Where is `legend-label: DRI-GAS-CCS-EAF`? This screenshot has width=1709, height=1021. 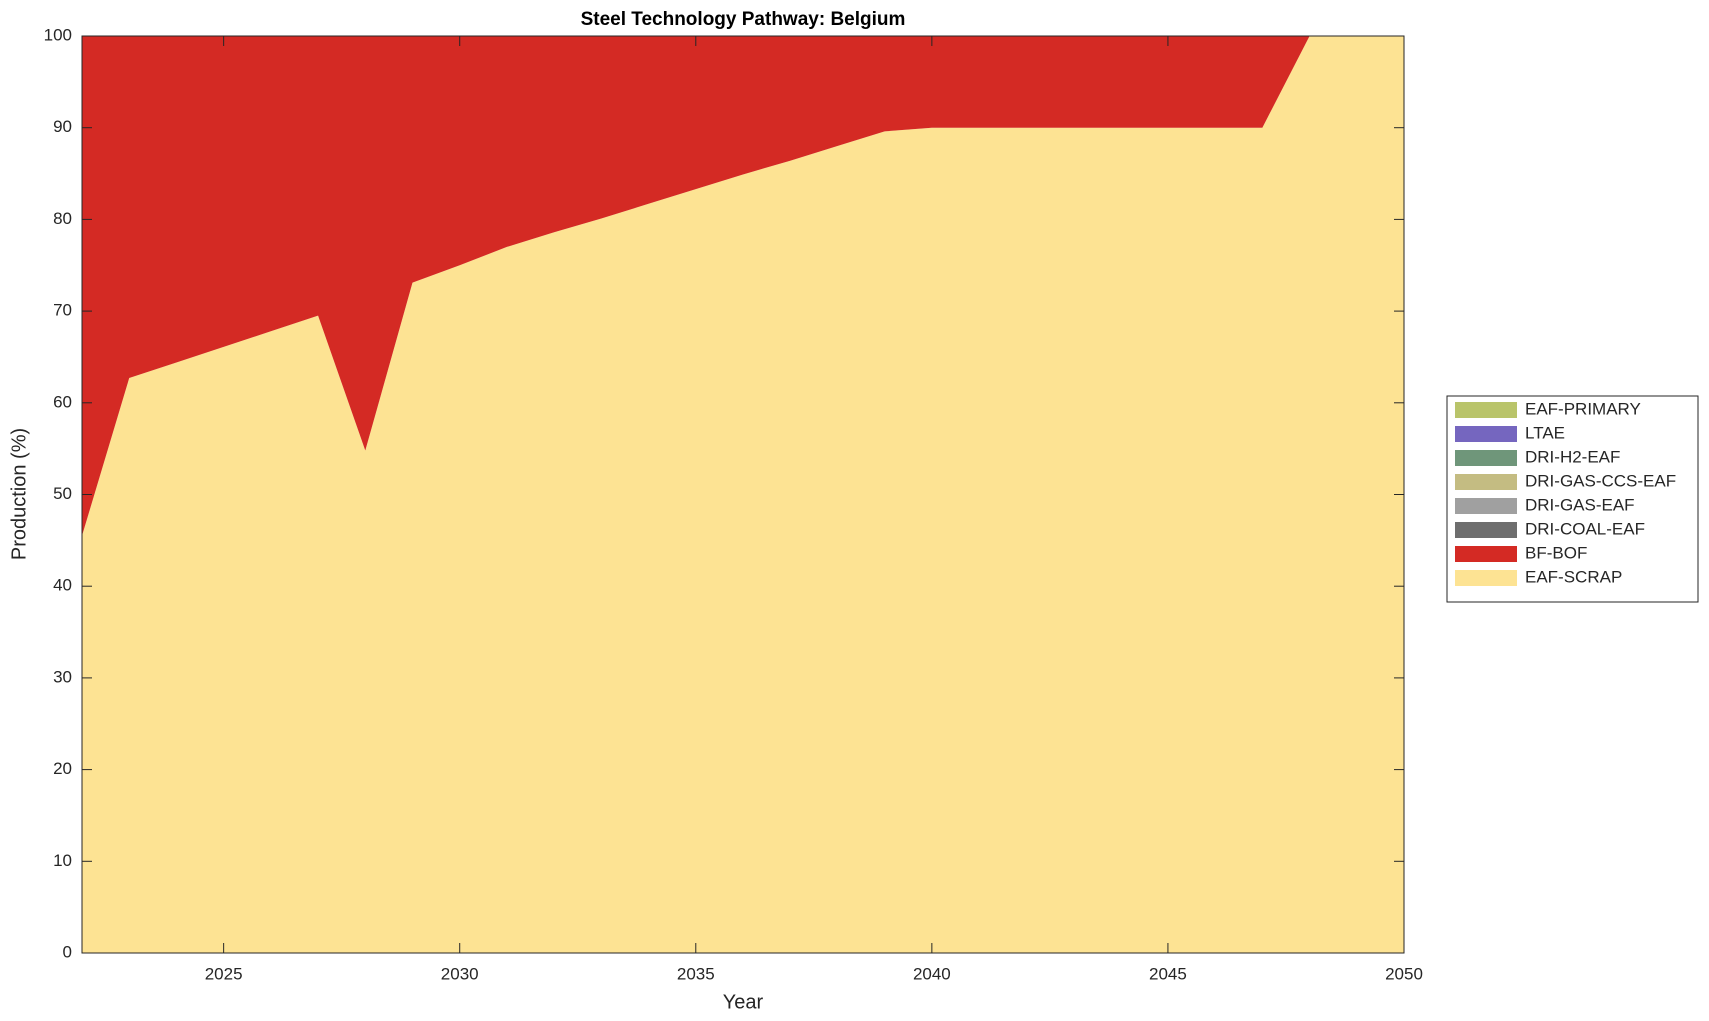 legend-label: DRI-GAS-CCS-EAF is located at coordinates (1600, 480).